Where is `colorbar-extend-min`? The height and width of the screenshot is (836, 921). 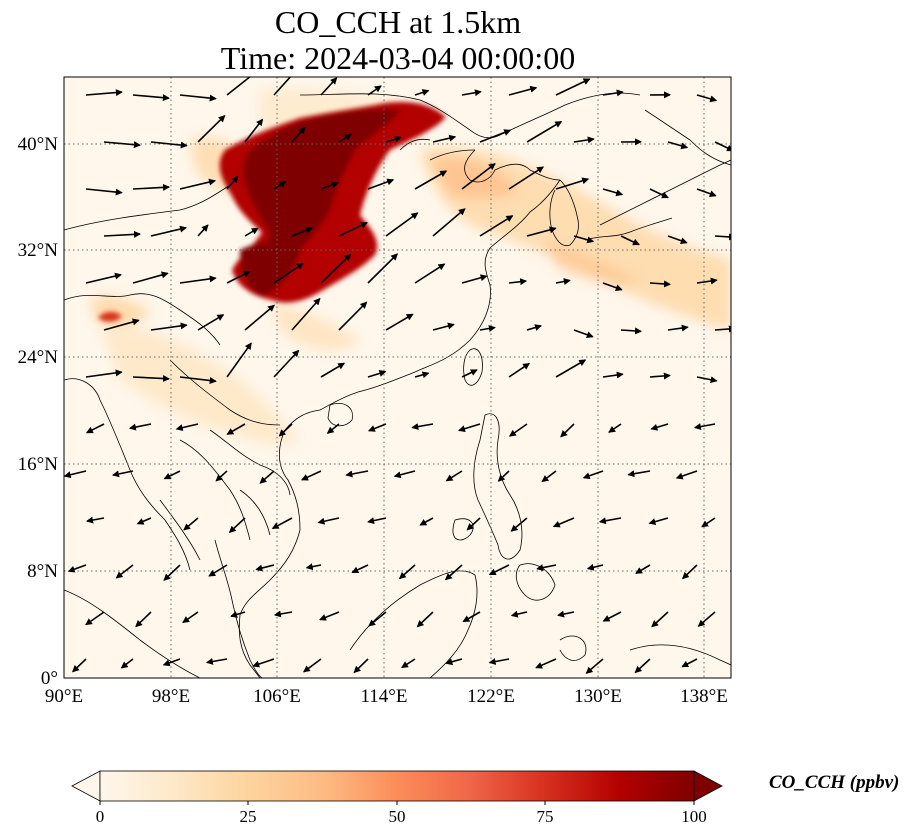 colorbar-extend-min is located at coordinates (86, 786).